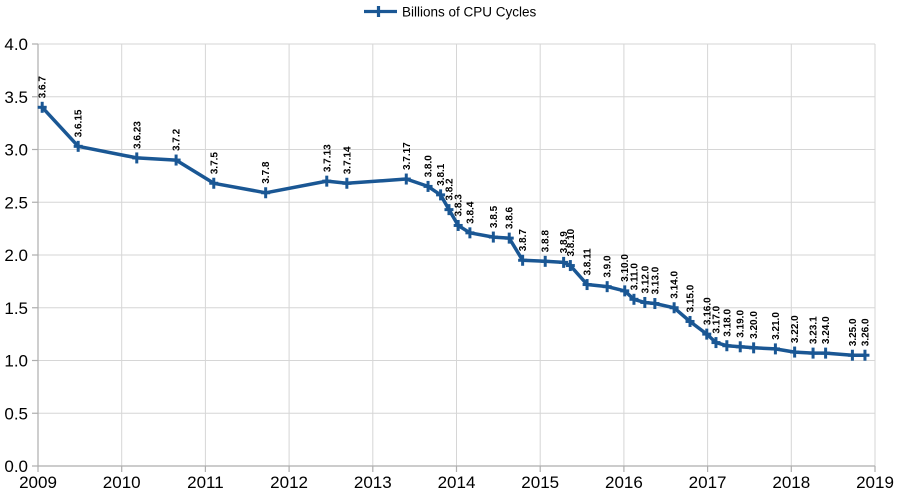  What do you see at coordinates (16, 361) in the screenshot?
I see `y-tick-label: 1.0` at bounding box center [16, 361].